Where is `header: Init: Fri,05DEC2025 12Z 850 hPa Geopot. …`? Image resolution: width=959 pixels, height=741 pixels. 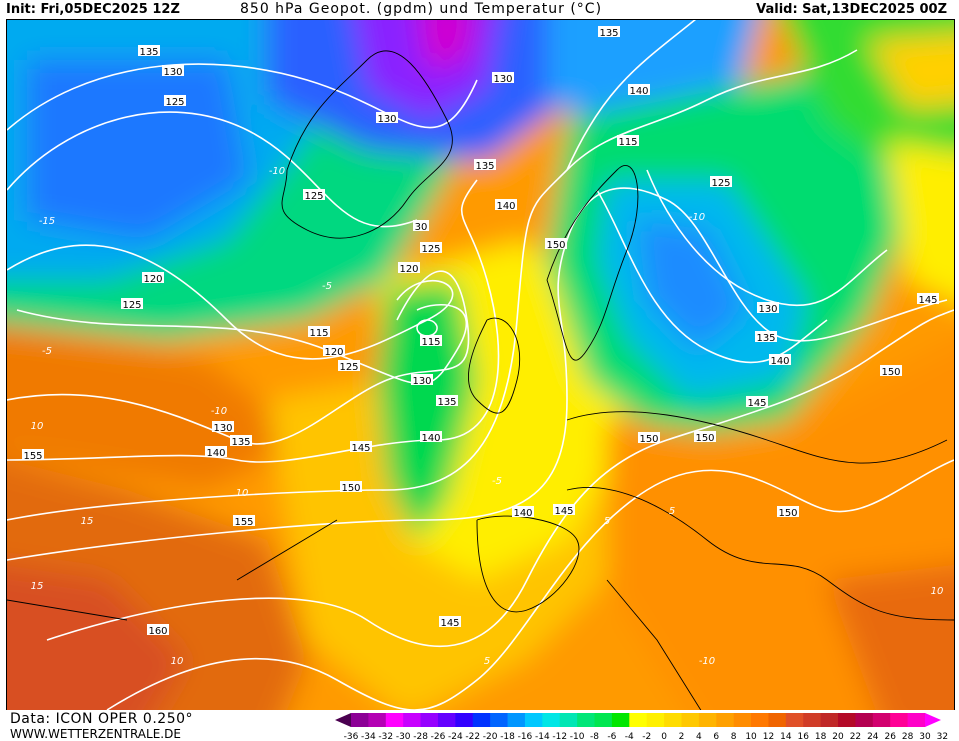
header: Init: Fri,05DEC2025 12Z 850 hPa Geopot. … is located at coordinates (479, 9).